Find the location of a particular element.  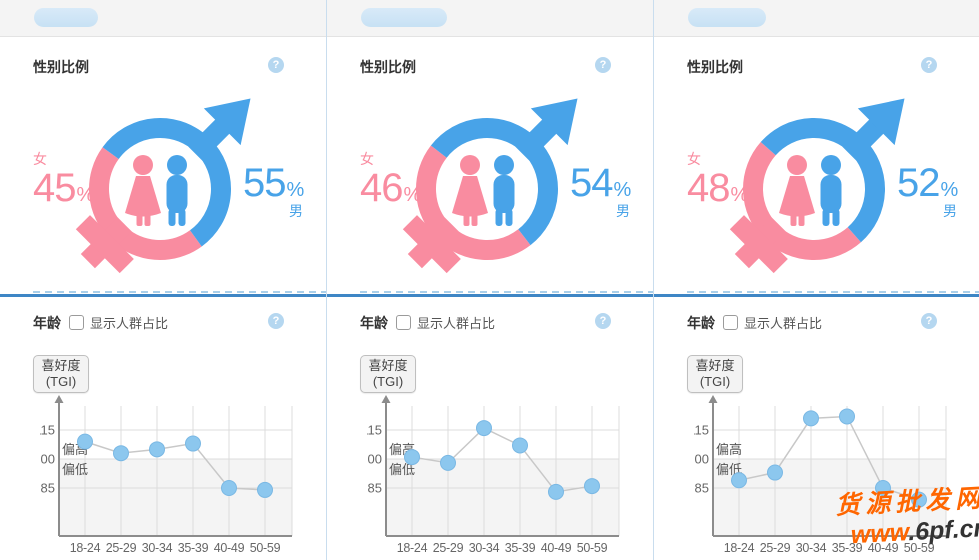

section-divider is located at coordinates (816, 294).